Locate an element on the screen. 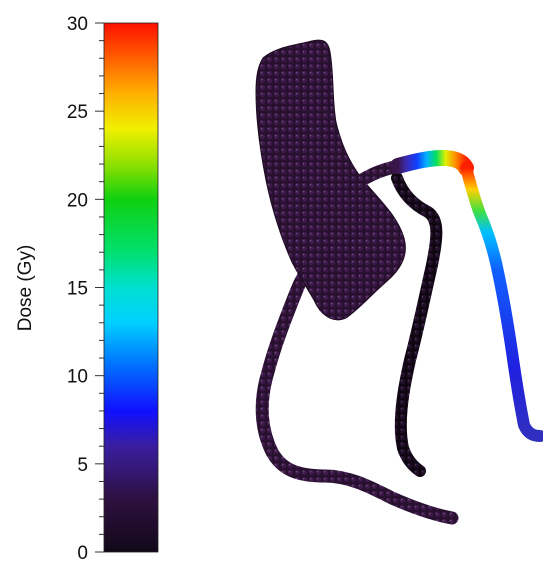 Image resolution: width=543 pixels, height=561 pixels. colorbar-tick-label: 15 is located at coordinates (77, 289).